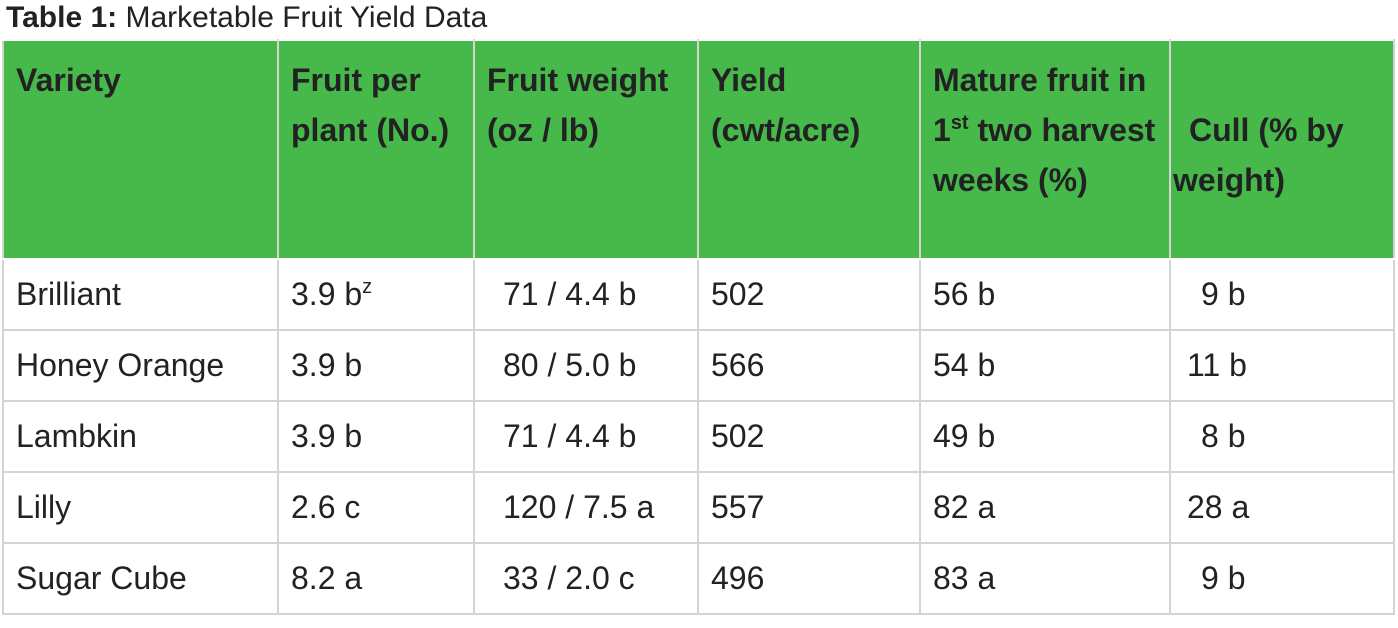 This screenshot has height=628, width=1398. What do you see at coordinates (327, 578) in the screenshot?
I see `cell-text: 8.2 a` at bounding box center [327, 578].